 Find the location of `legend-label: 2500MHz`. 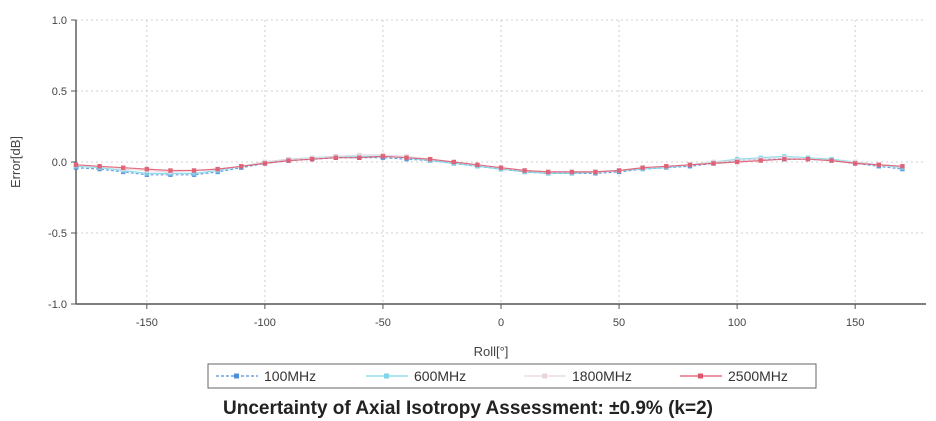

legend-label: 2500MHz is located at coordinates (758, 376).